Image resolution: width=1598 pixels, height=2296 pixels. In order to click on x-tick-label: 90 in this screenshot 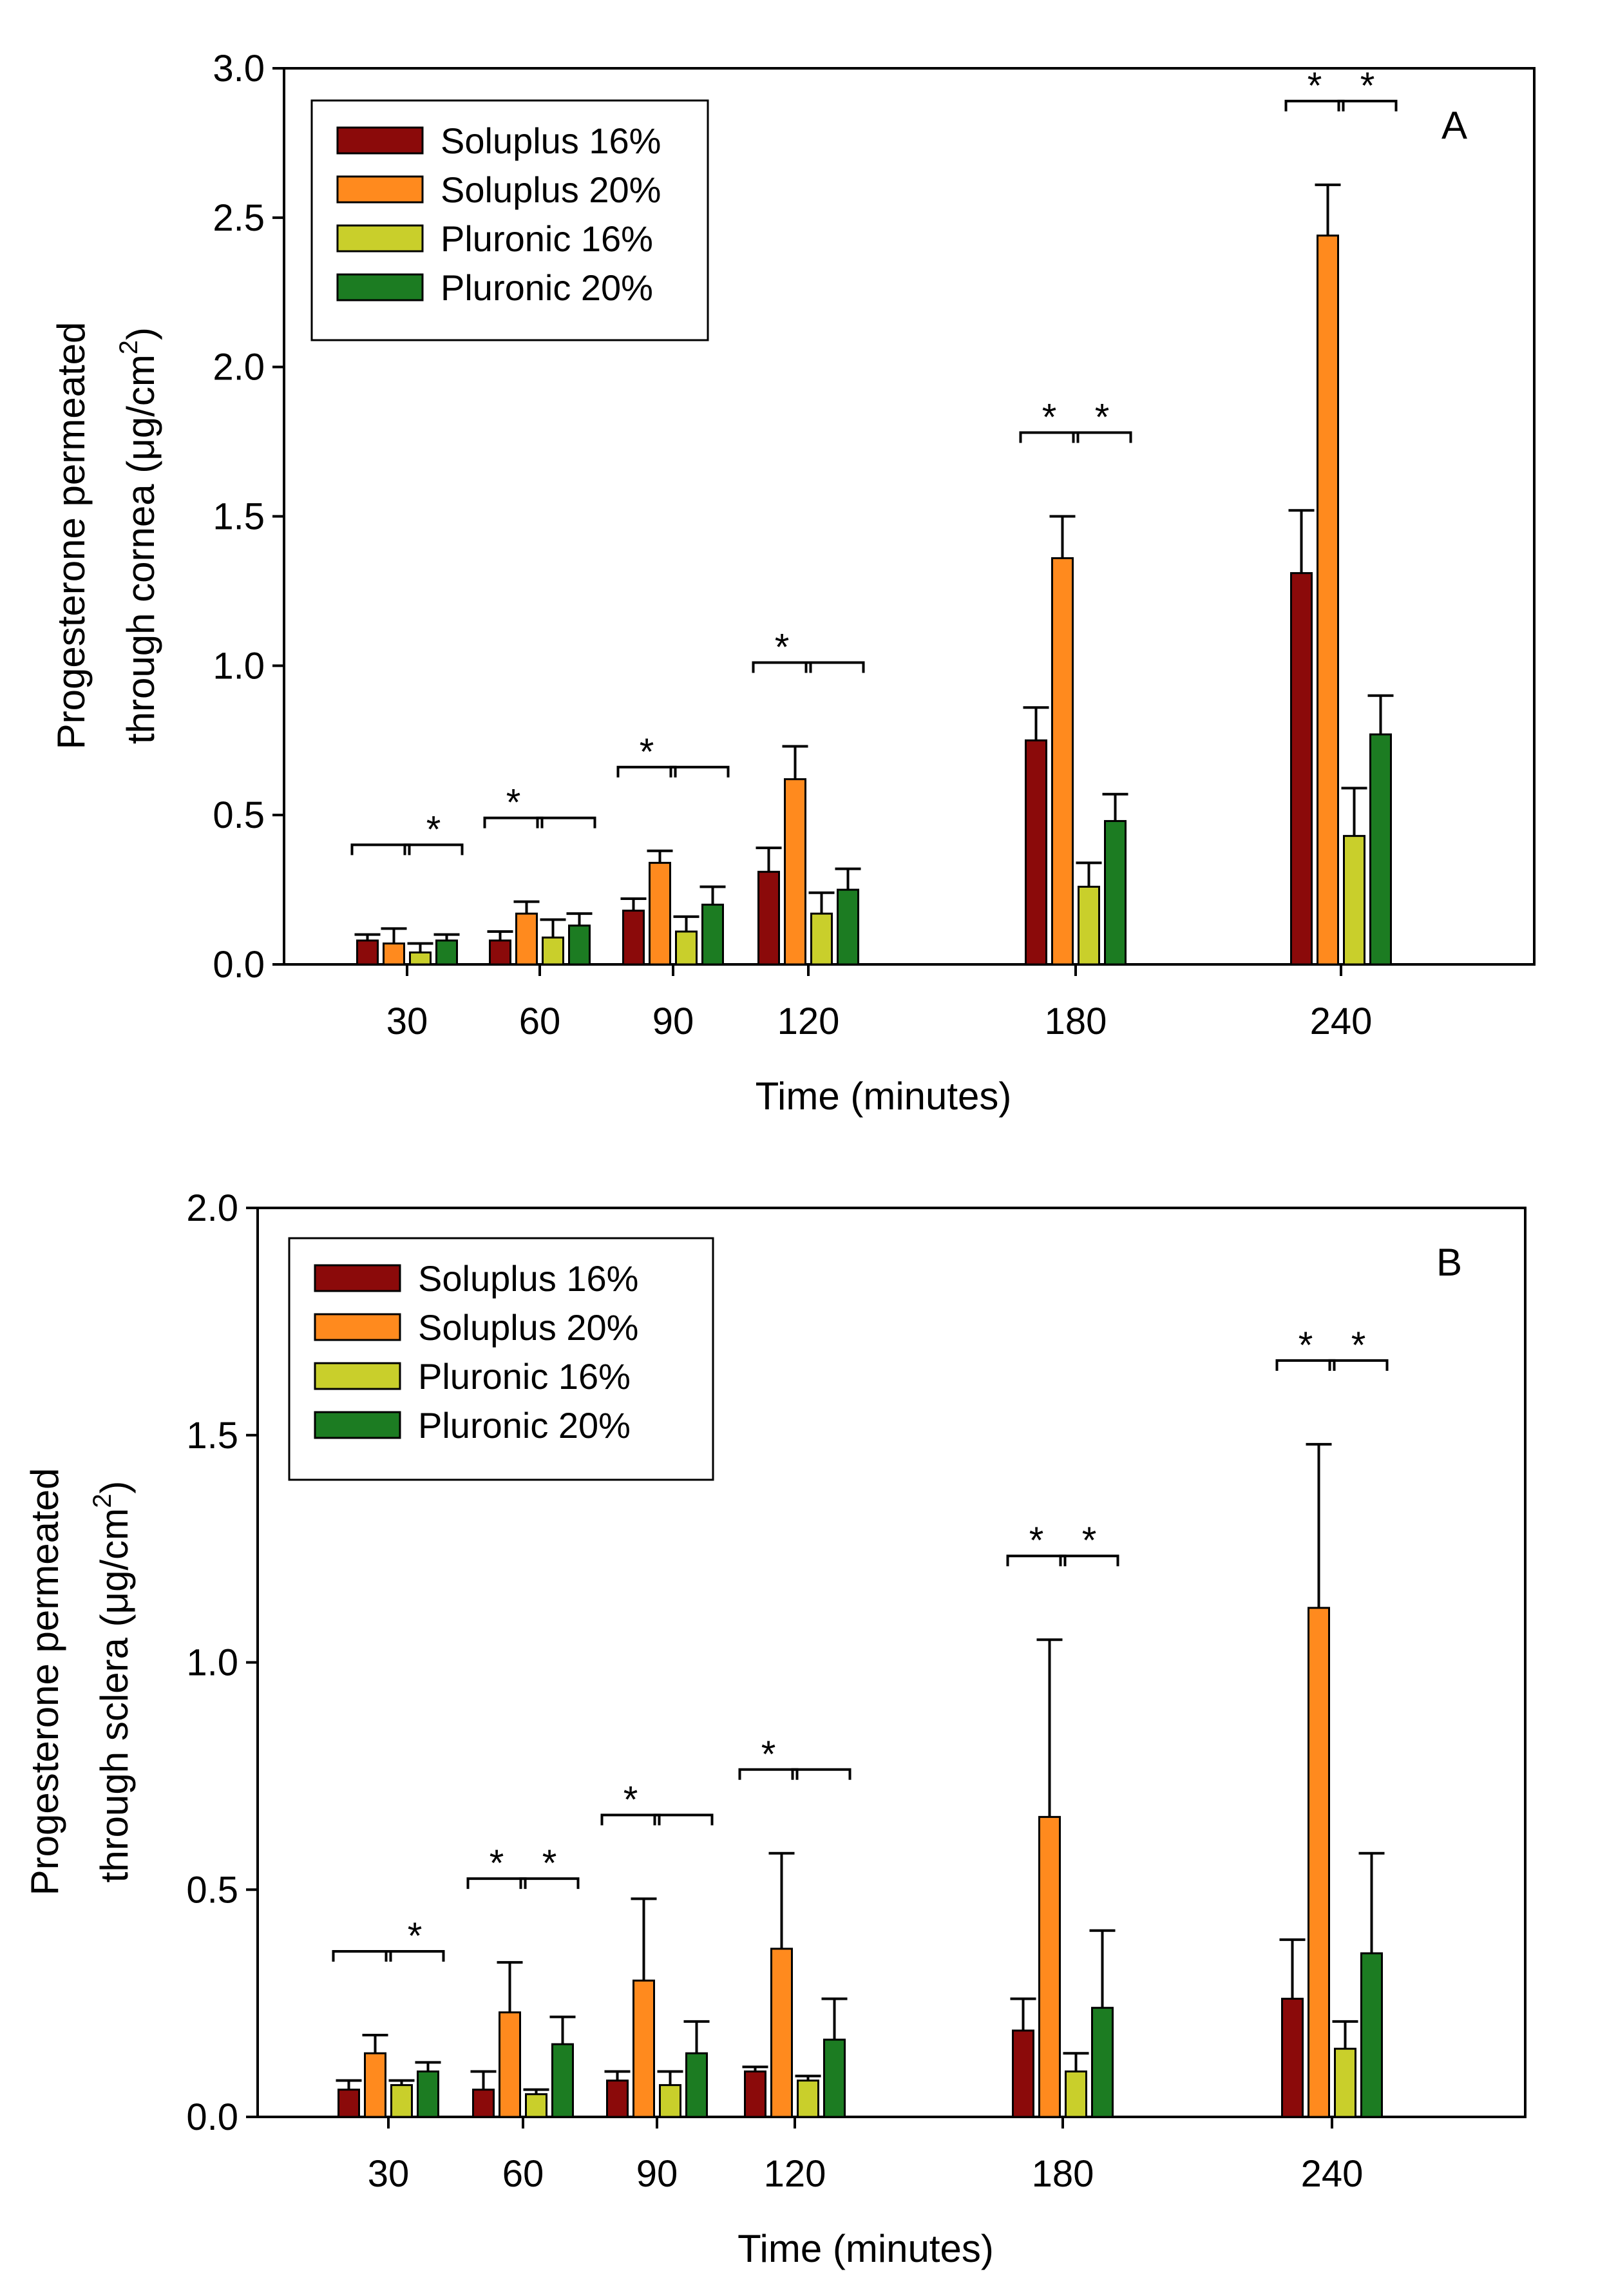, I will do `click(657, 2174)`.